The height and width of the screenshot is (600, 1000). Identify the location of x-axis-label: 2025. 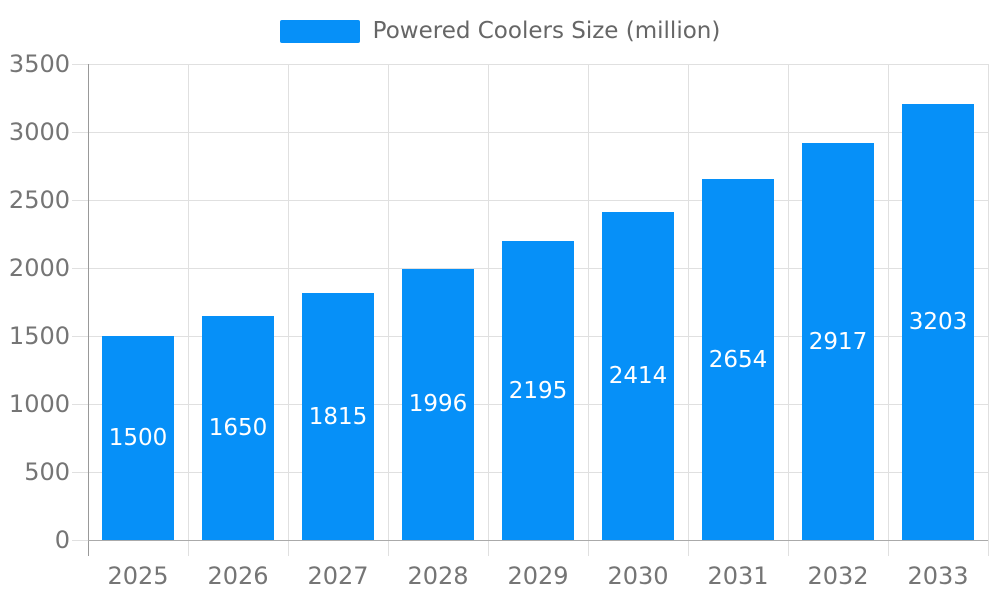
(138, 576).